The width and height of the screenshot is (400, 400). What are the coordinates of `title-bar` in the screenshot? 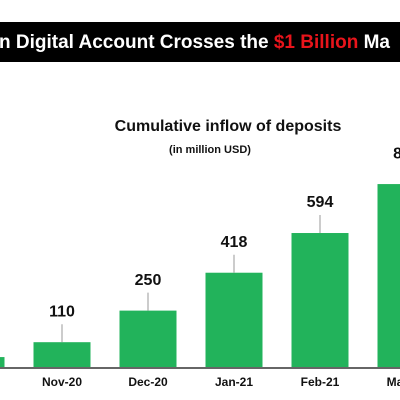 It's located at (200, 42).